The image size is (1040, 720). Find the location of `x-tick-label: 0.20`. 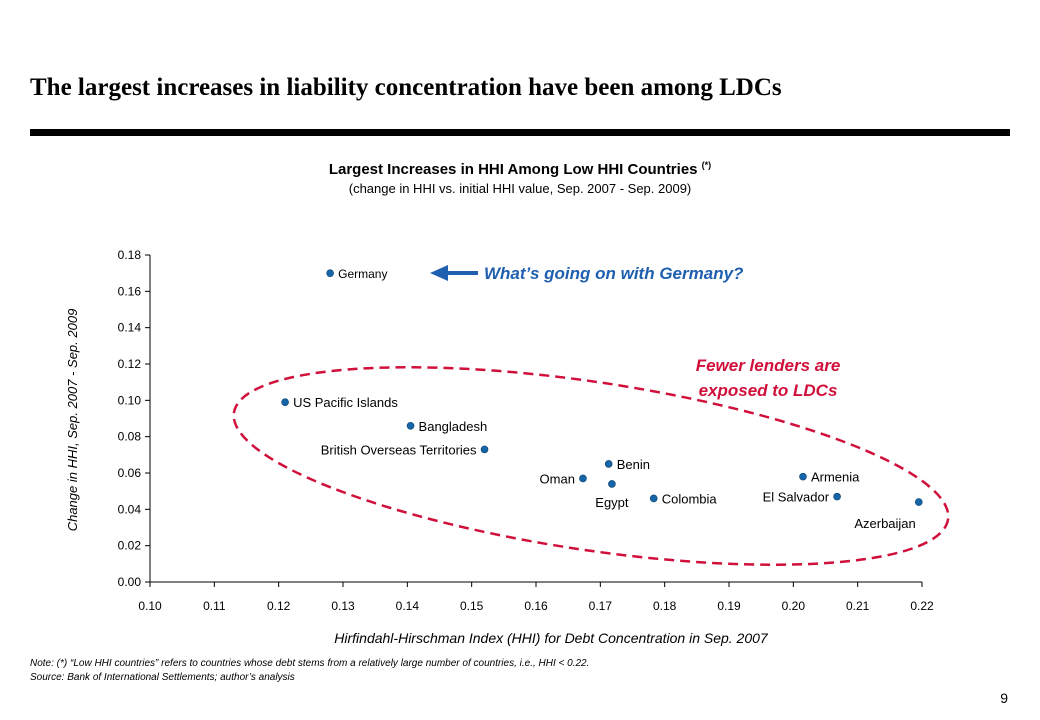

x-tick-label: 0.20 is located at coordinates (794, 606).